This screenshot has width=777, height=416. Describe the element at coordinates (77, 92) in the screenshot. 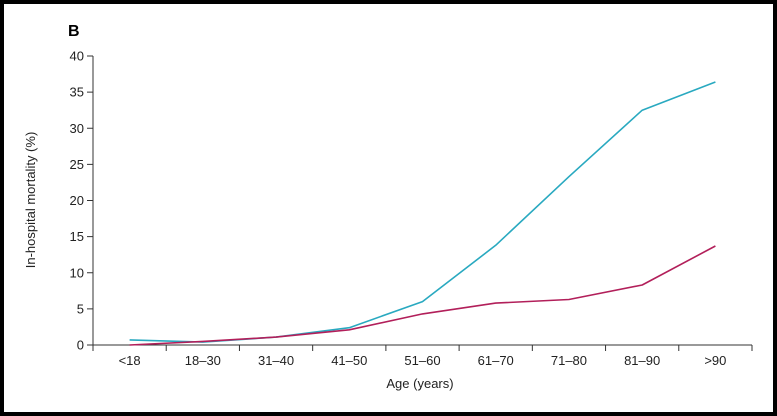

I see `y-tick-label: 35` at that location.